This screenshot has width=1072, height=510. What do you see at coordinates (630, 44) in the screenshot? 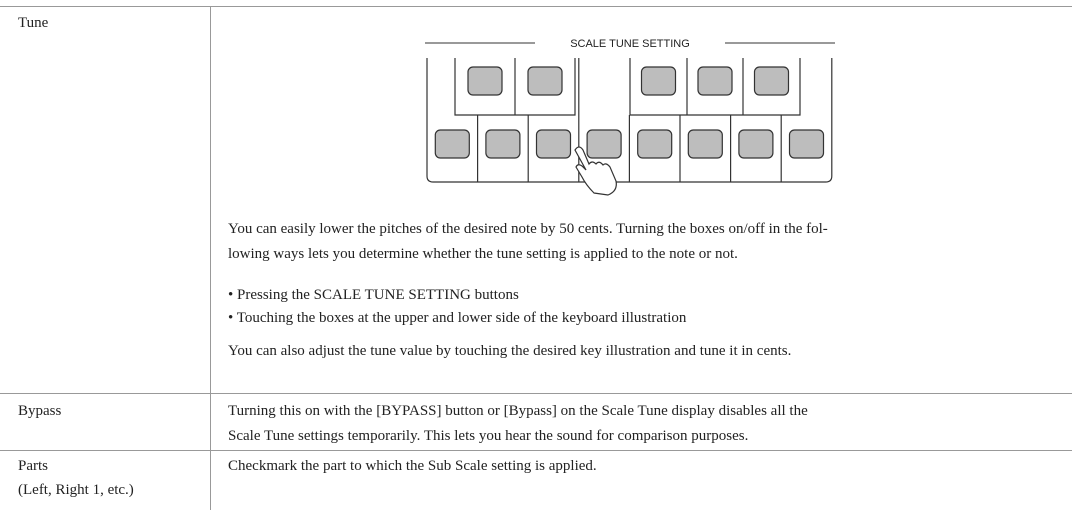
I see `illustration-label: SCALE TUNE SETTING` at bounding box center [630, 44].